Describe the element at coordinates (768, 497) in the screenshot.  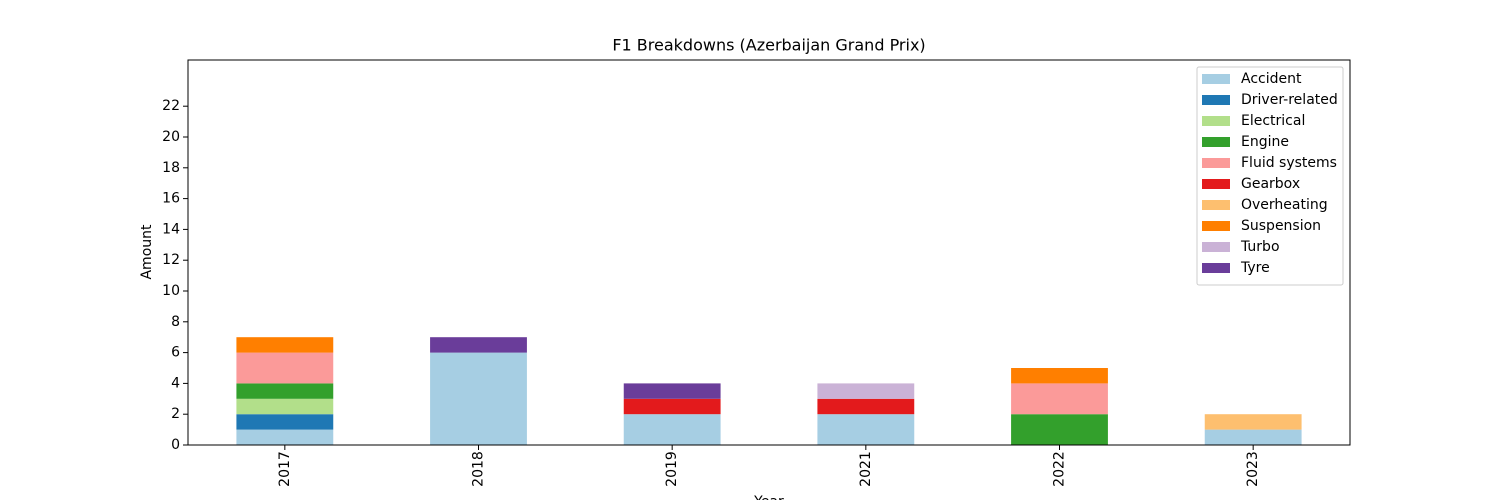
I see `x-axis-label: Year` at that location.